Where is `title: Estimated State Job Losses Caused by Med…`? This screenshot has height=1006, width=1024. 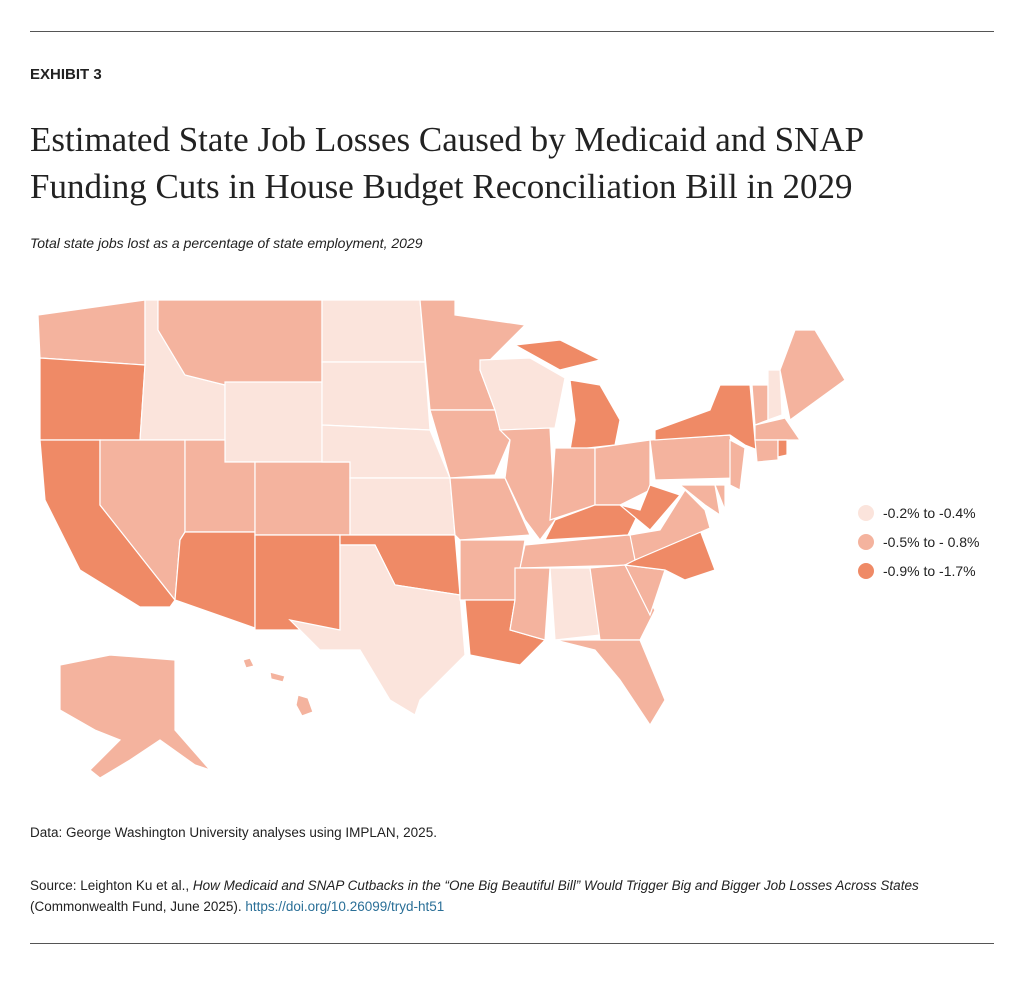
title: Estimated State Job Losses Caused by Med… is located at coordinates (447, 163).